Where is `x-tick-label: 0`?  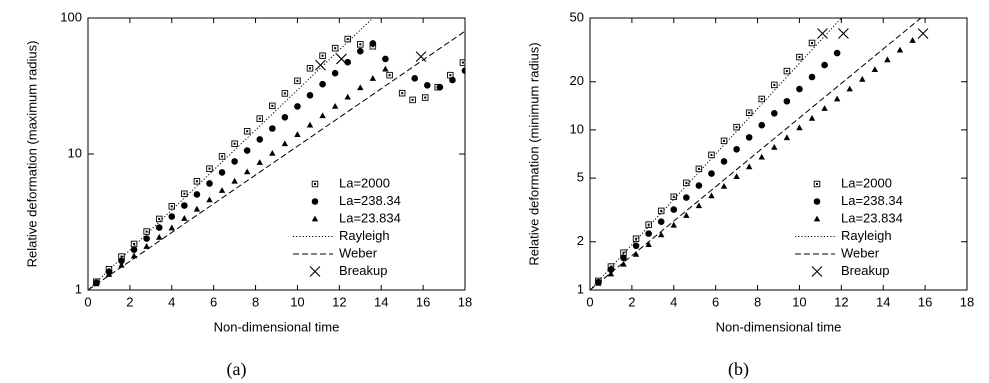 x-tick-label: 0 is located at coordinates (87, 301).